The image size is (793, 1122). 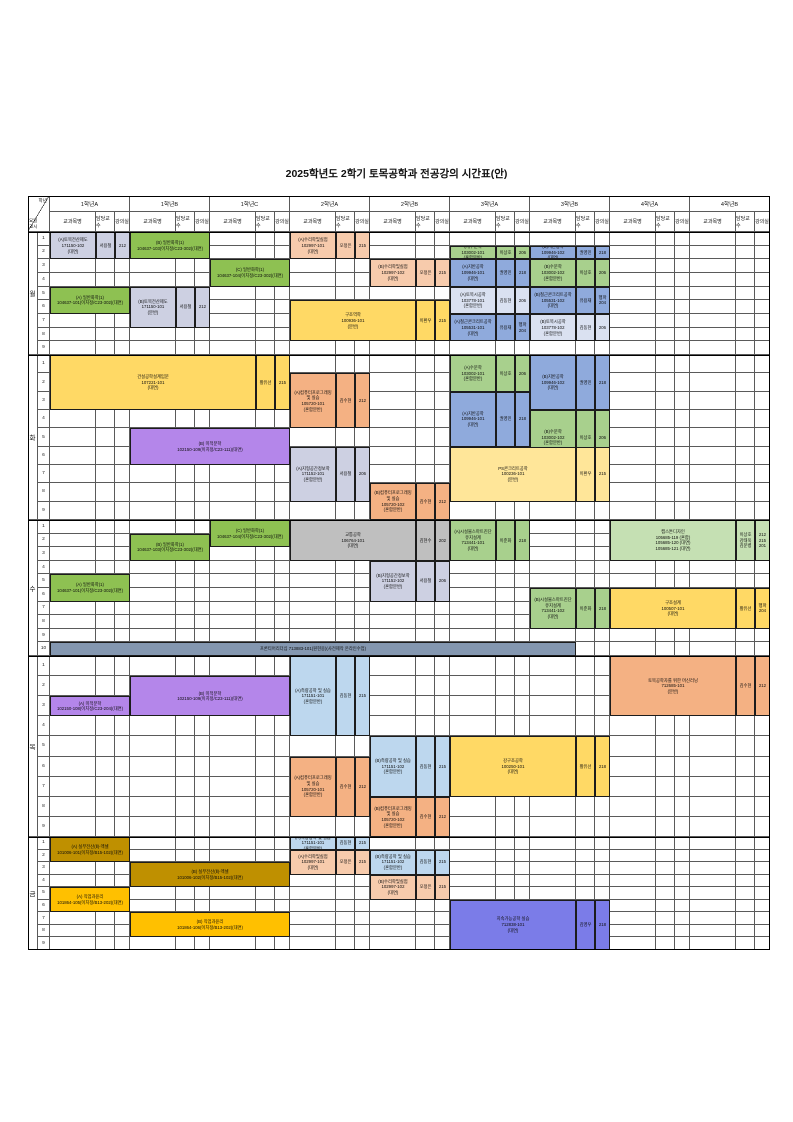 What do you see at coordinates (90, 706) in the screenshot?
I see `course-cell: (A) 미적분학 102150-108(이치정/C23-204)(대면)` at bounding box center [90, 706].